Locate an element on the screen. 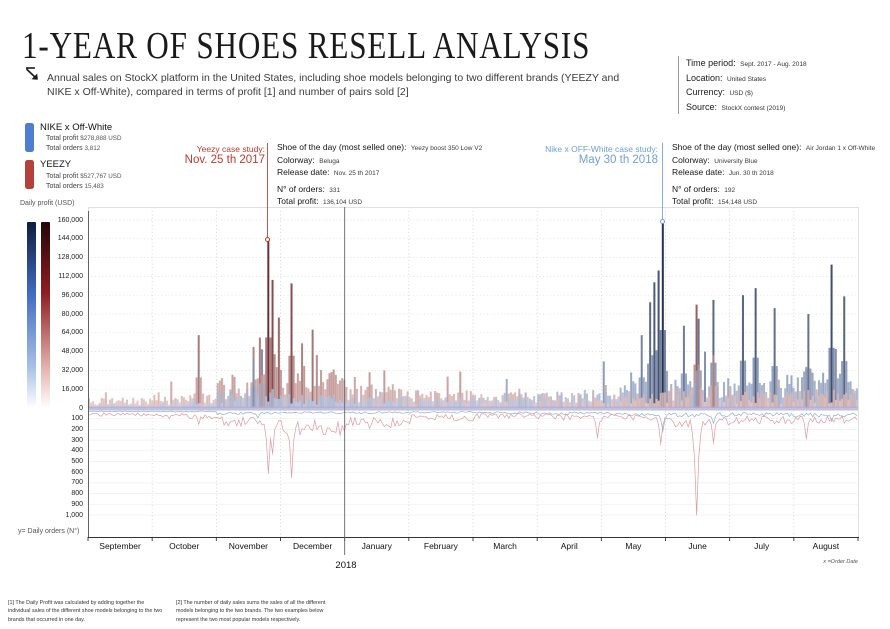 The height and width of the screenshot is (629, 890). x-tick-month: May is located at coordinates (633, 546).